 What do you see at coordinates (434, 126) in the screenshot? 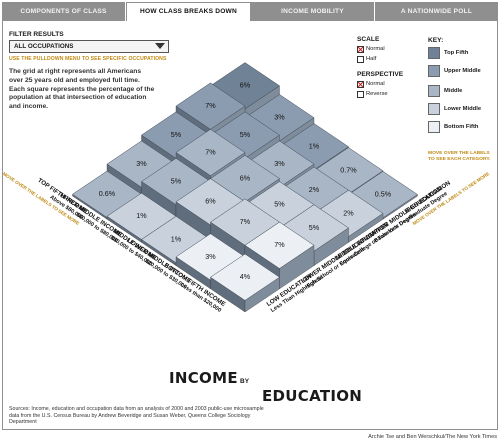
I see `key-swatch-bottom-fifth` at bounding box center [434, 126].